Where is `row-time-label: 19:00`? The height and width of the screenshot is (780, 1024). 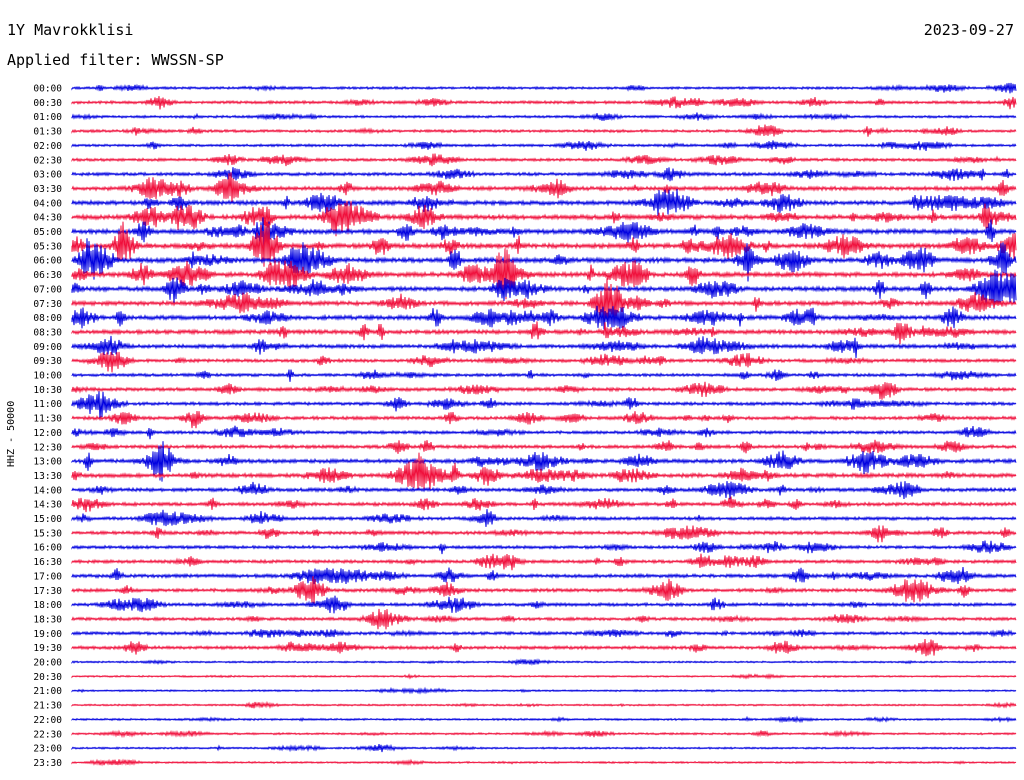
row-time-label: 19:00 is located at coordinates (47, 634).